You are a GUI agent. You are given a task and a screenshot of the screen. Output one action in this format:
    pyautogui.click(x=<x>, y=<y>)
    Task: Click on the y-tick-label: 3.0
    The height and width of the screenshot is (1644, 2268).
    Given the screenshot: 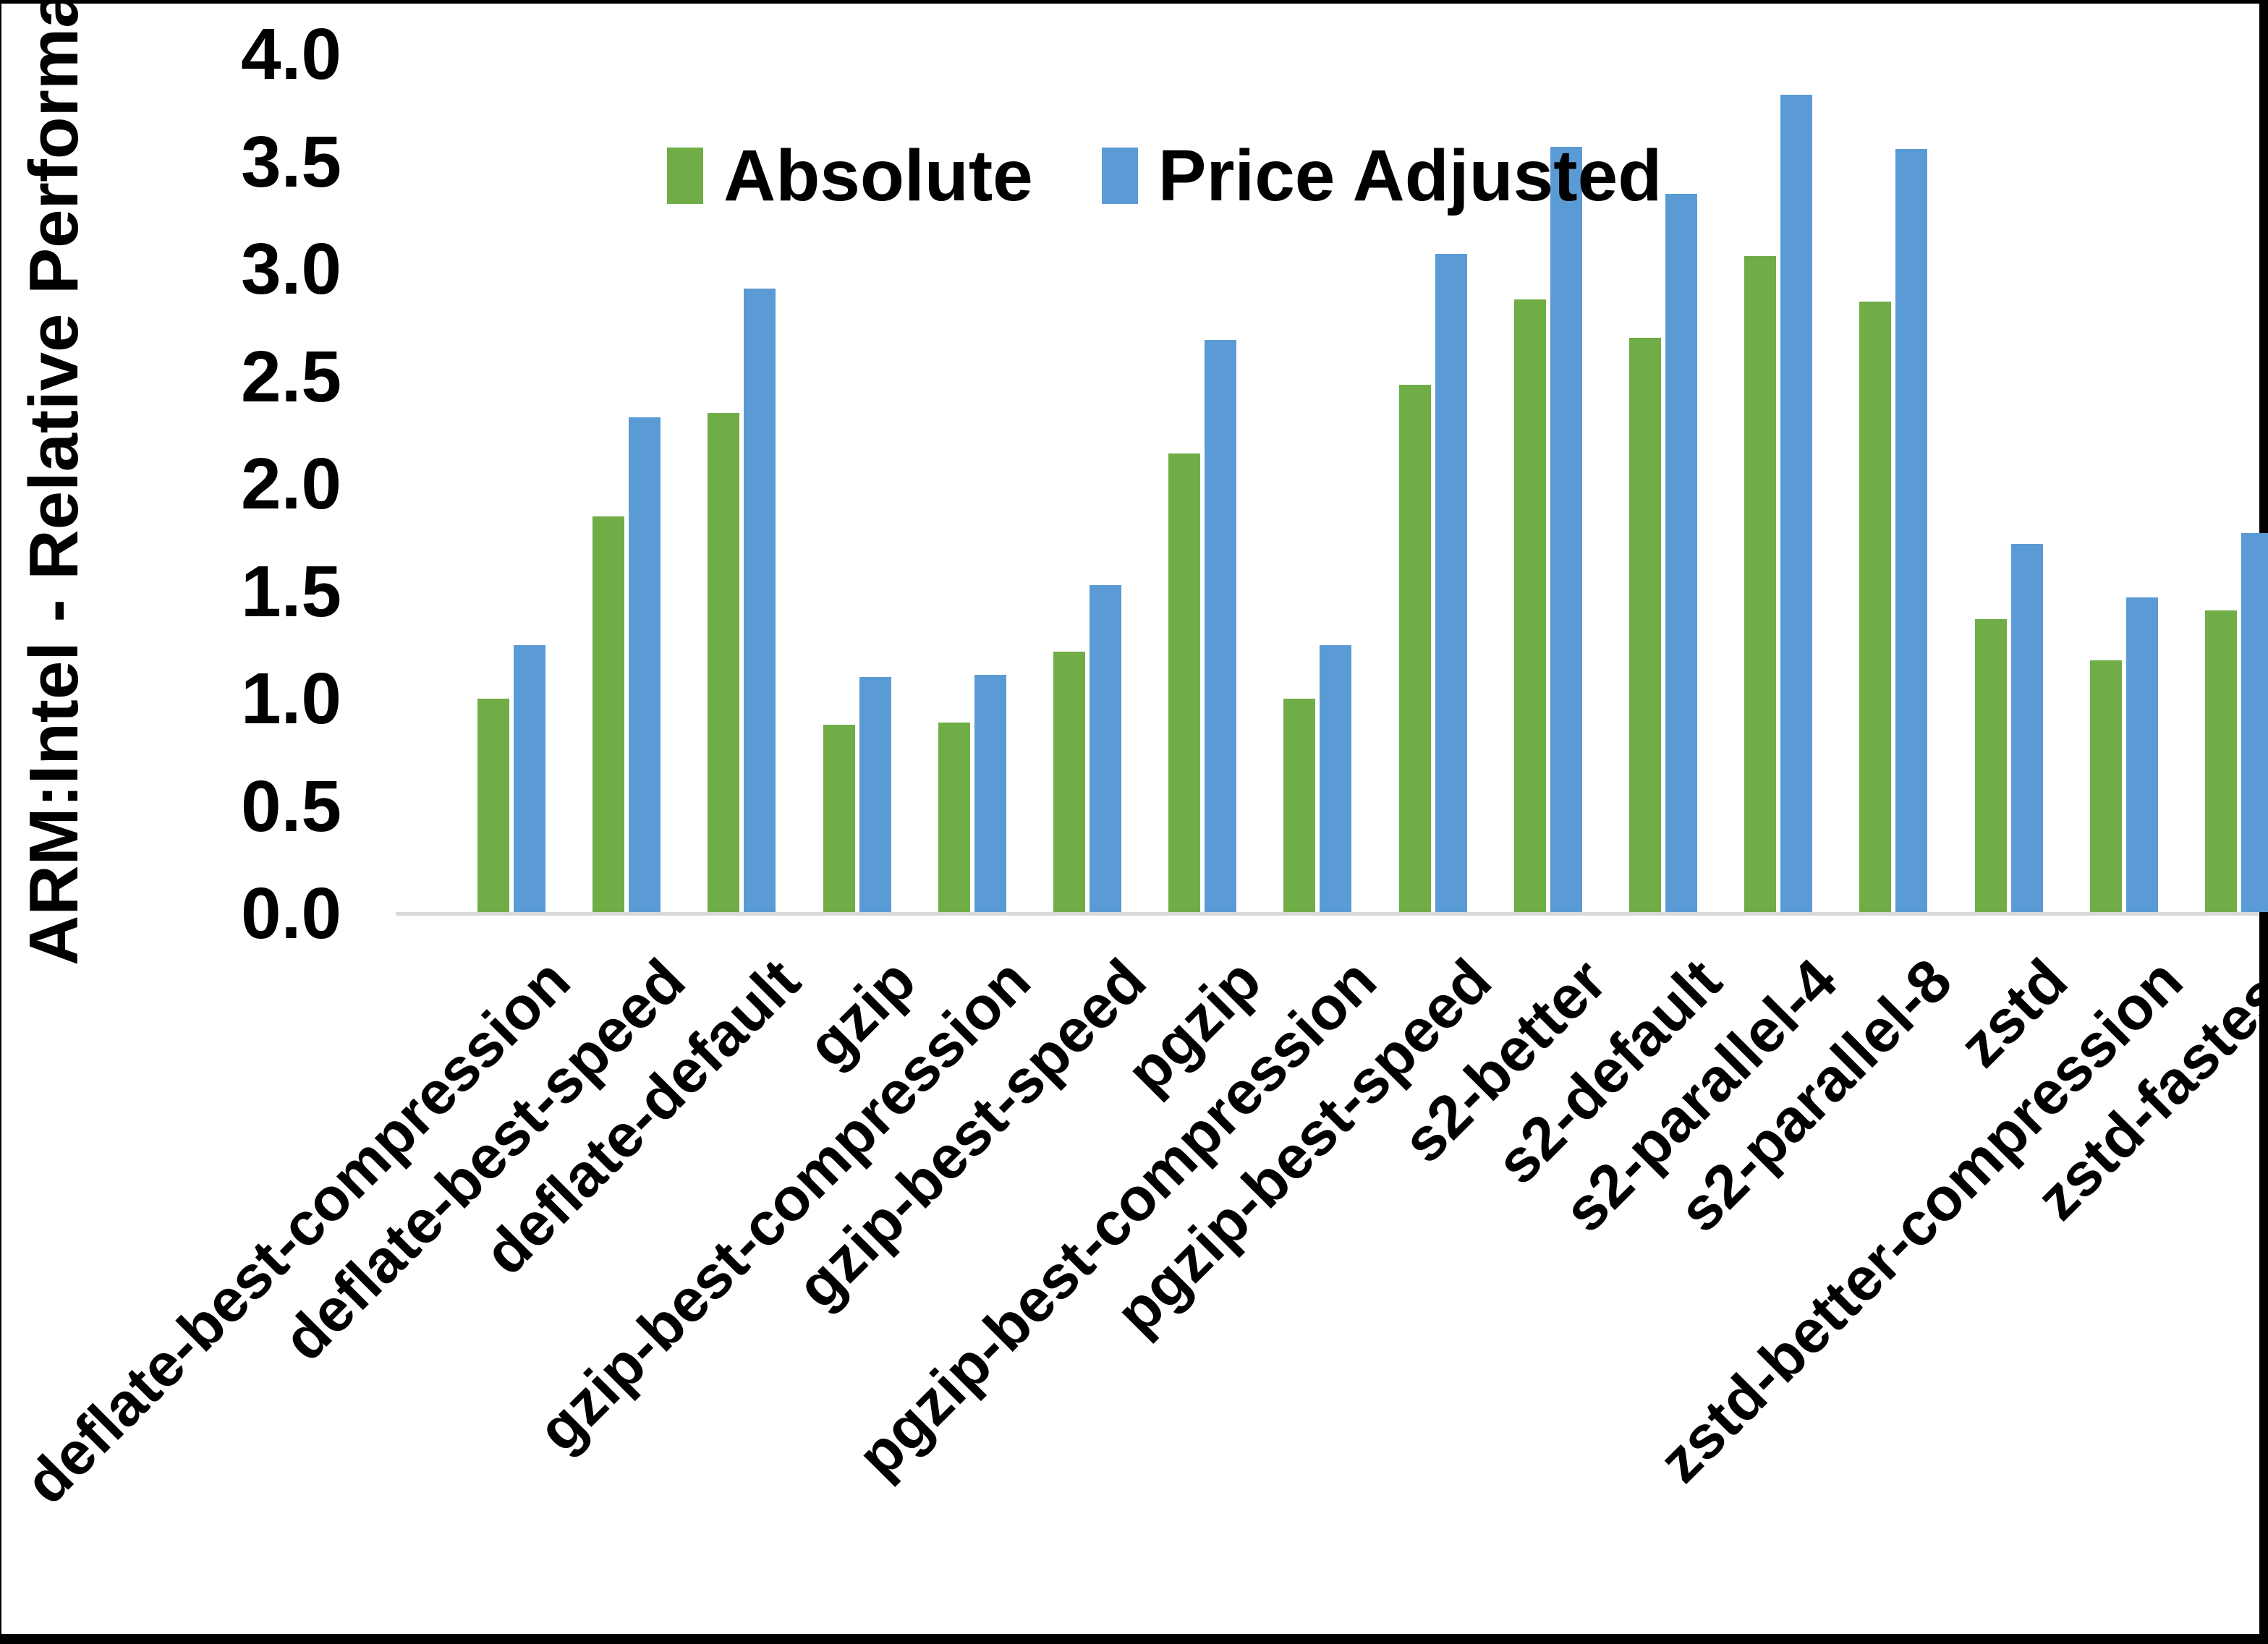 What is the action you would take?
    pyautogui.click(x=290, y=269)
    